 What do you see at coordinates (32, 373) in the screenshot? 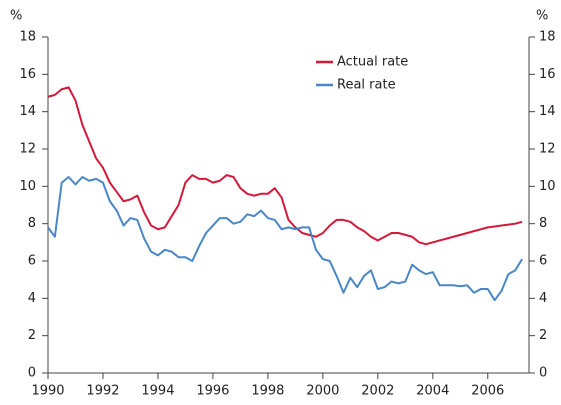
I see `y-tick-label: 0` at bounding box center [32, 373].